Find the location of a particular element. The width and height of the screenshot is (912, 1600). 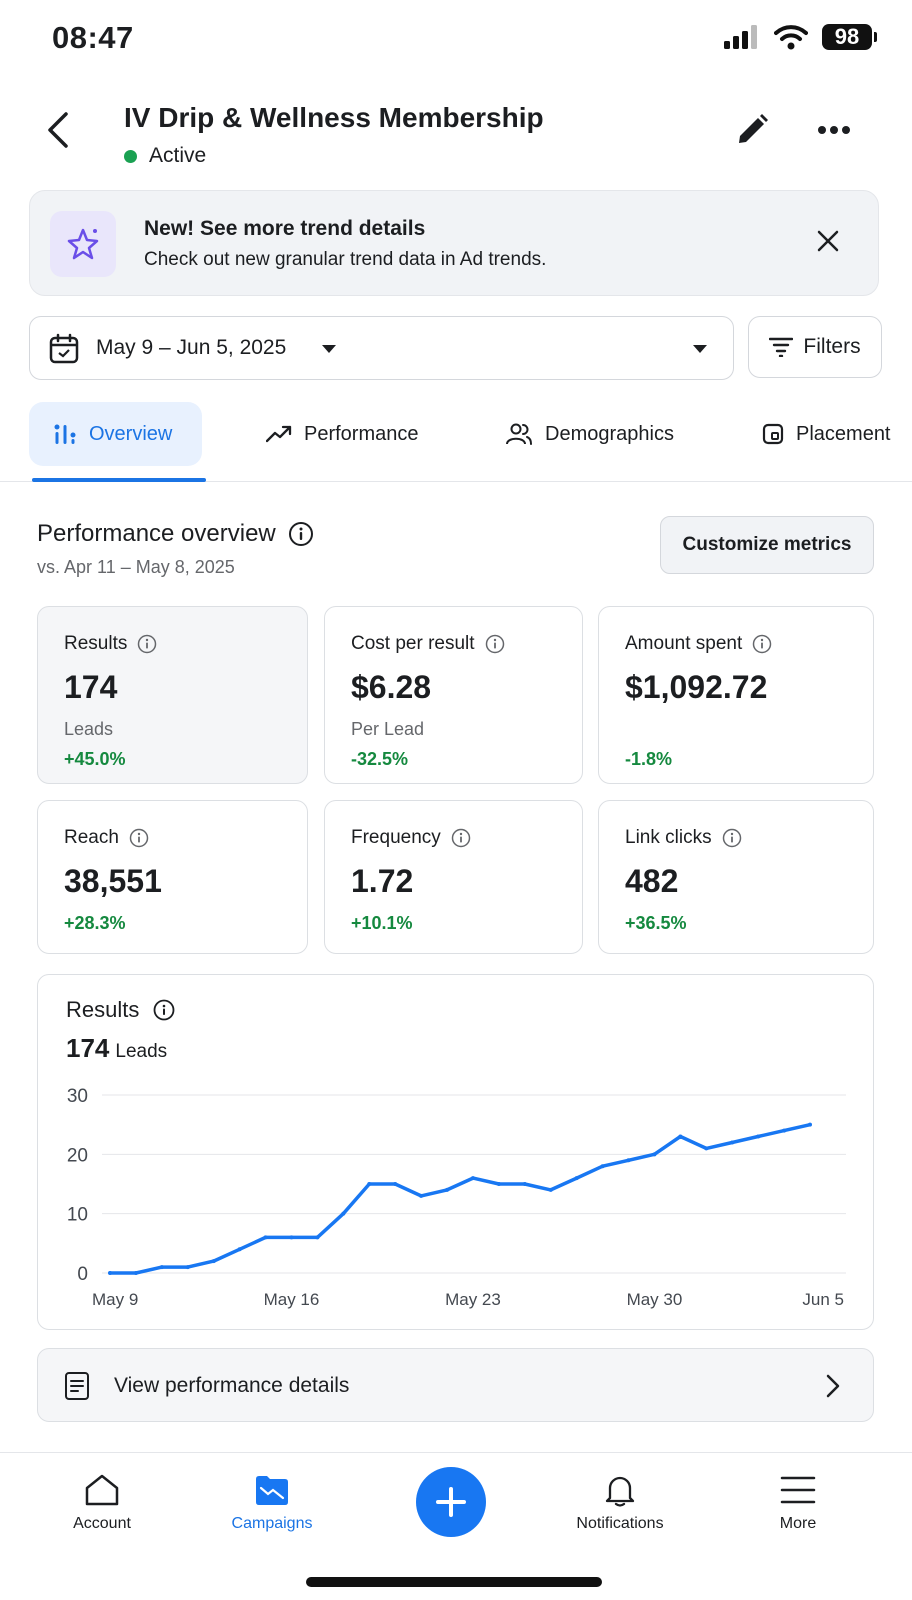

chart-title-text: Results is located at coordinates (103, 1009).